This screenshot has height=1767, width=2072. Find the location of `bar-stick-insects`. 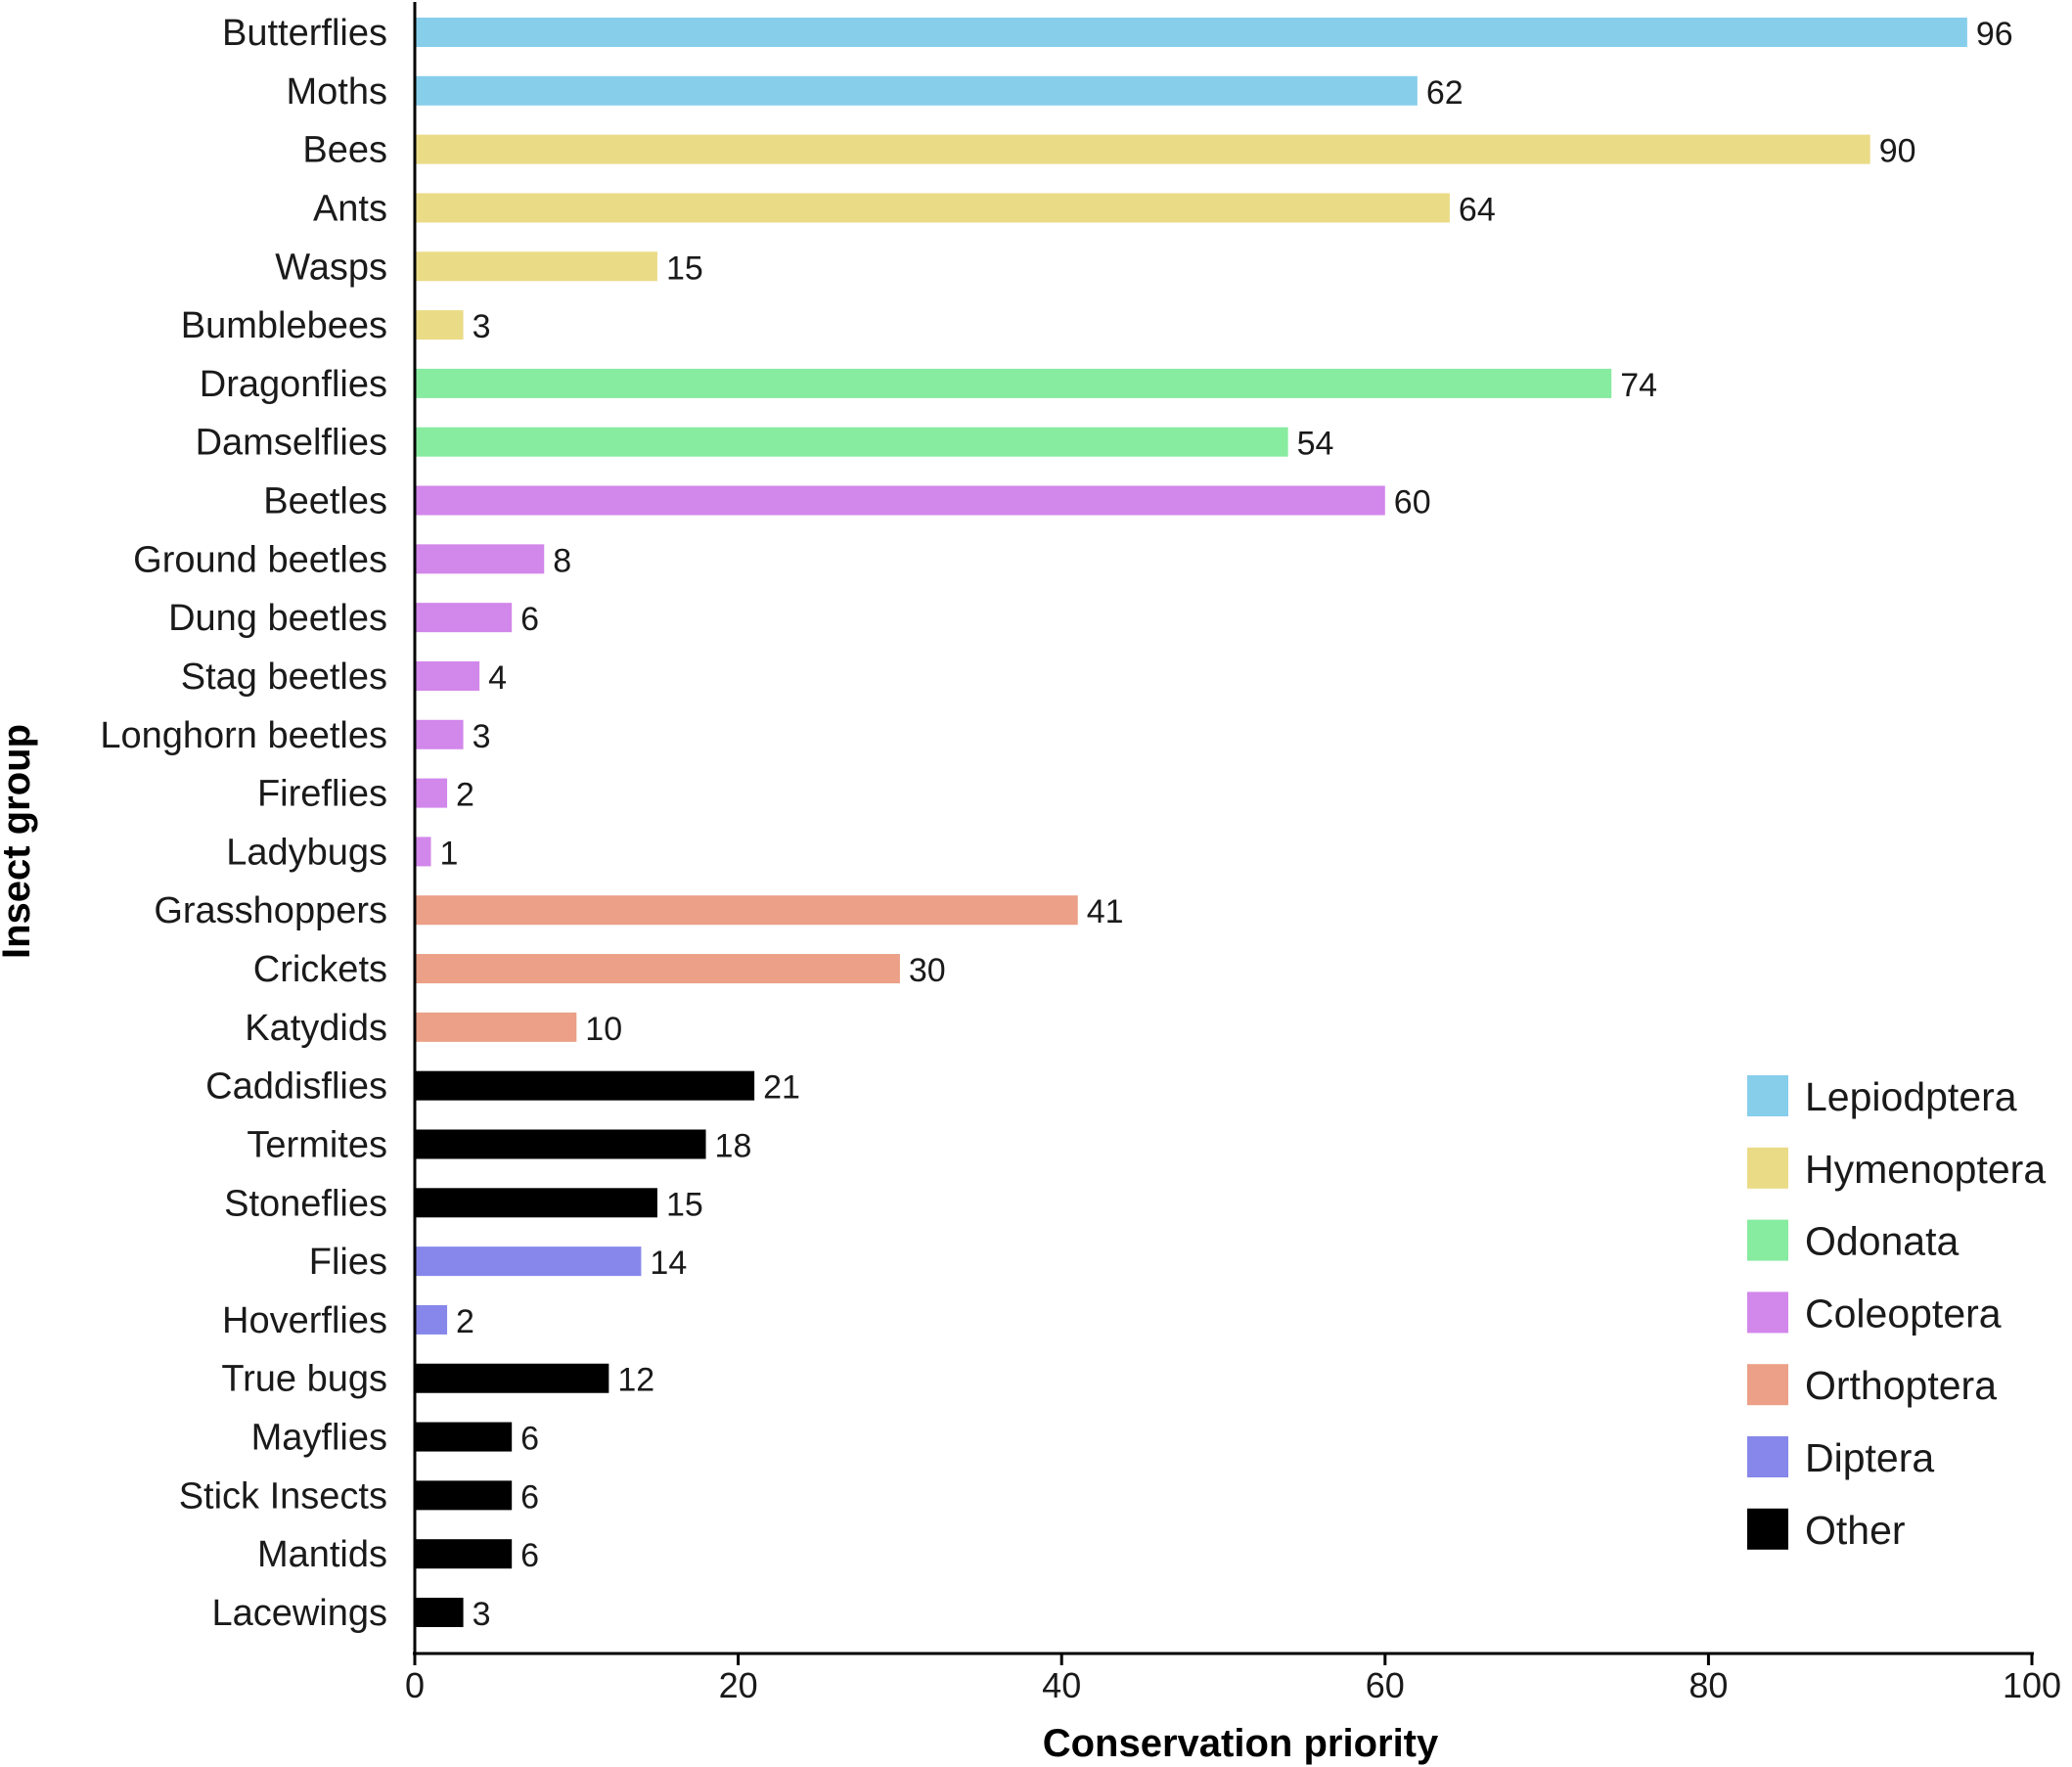

bar-stick-insects is located at coordinates (464, 1495).